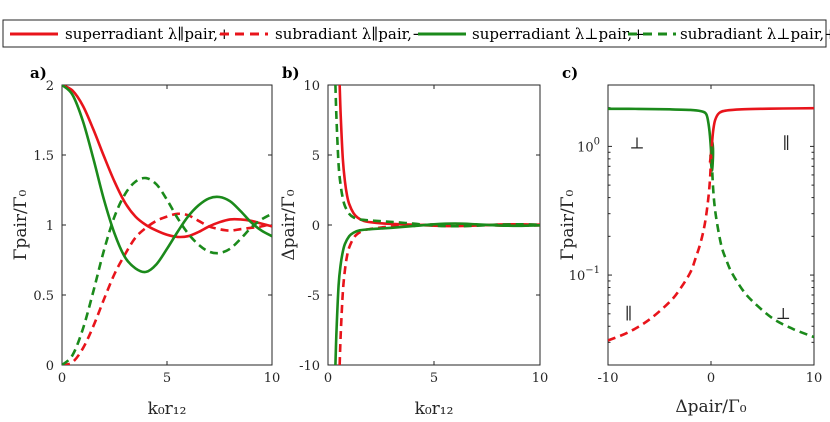 Image resolution: width=830 pixels, height=422 pixels. Describe the element at coordinates (755, 34) in the screenshot. I see `legend-label-3: subradiant λ⊥pair,+` at that location.